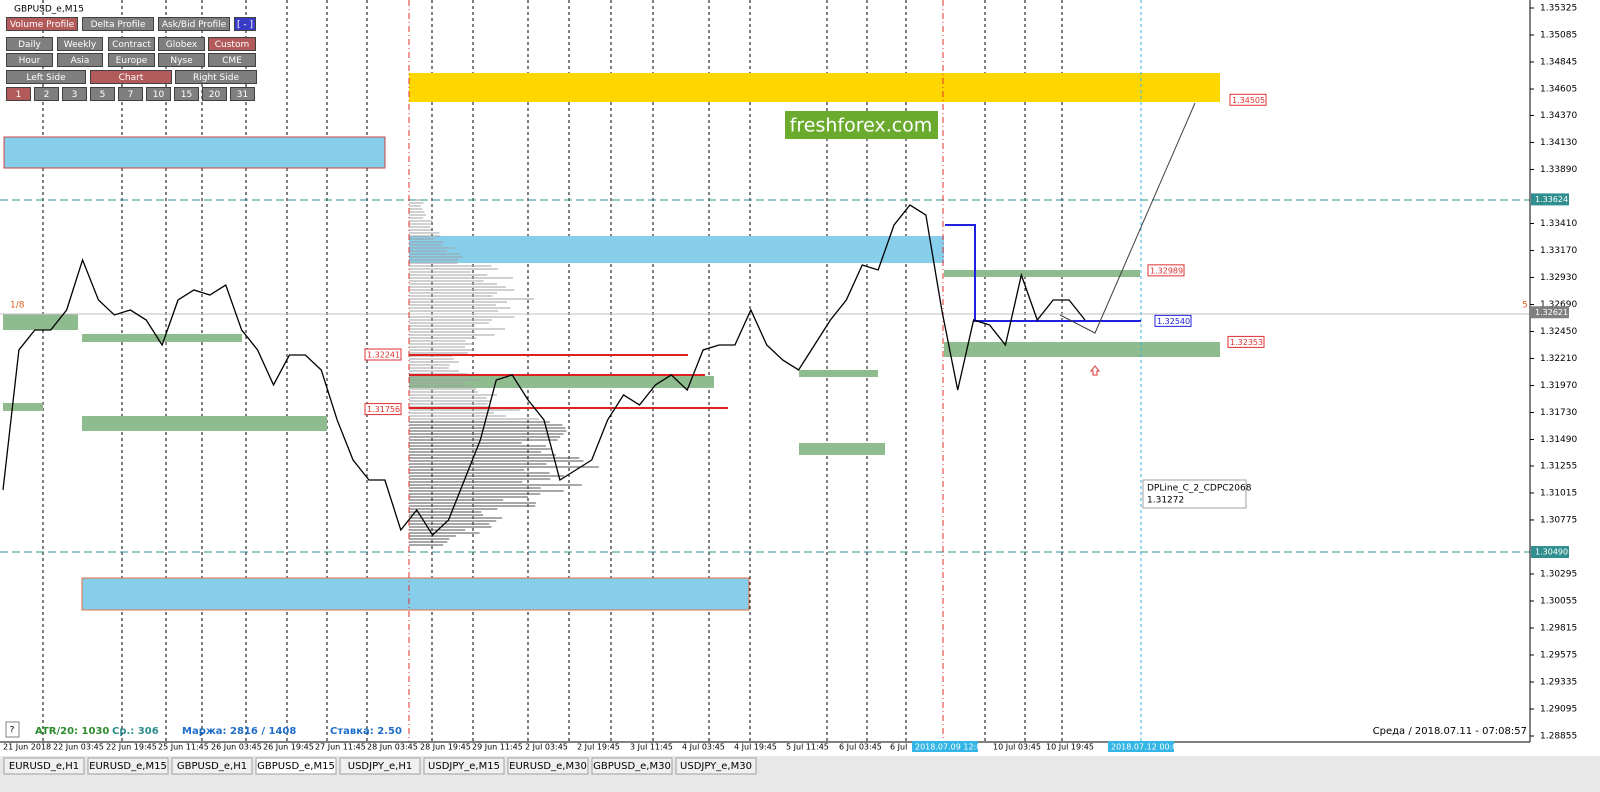 This screenshot has height=792, width=1600. I want to click on toolbar-button: 7, so click(130, 94).